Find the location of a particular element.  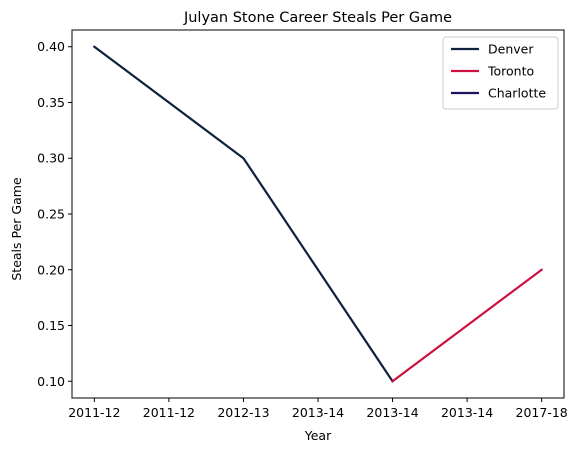

y-tick-label: 0.35 is located at coordinates (51, 102).